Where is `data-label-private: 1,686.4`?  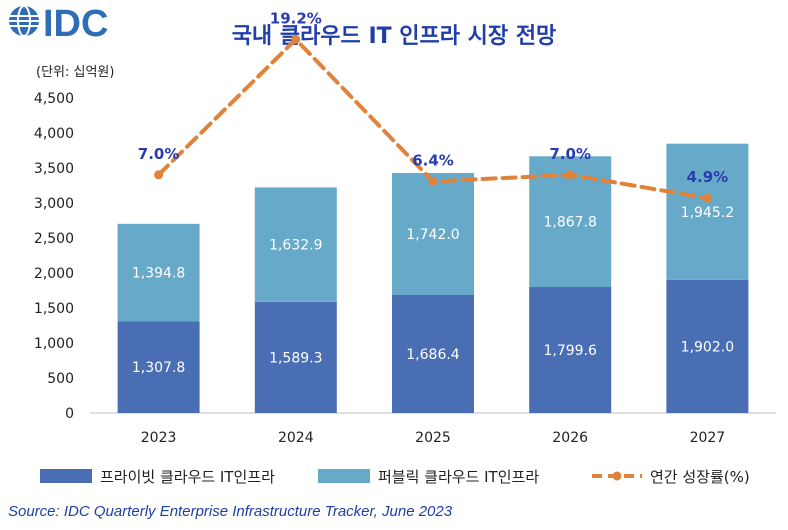
data-label-private: 1,686.4 is located at coordinates (433, 355).